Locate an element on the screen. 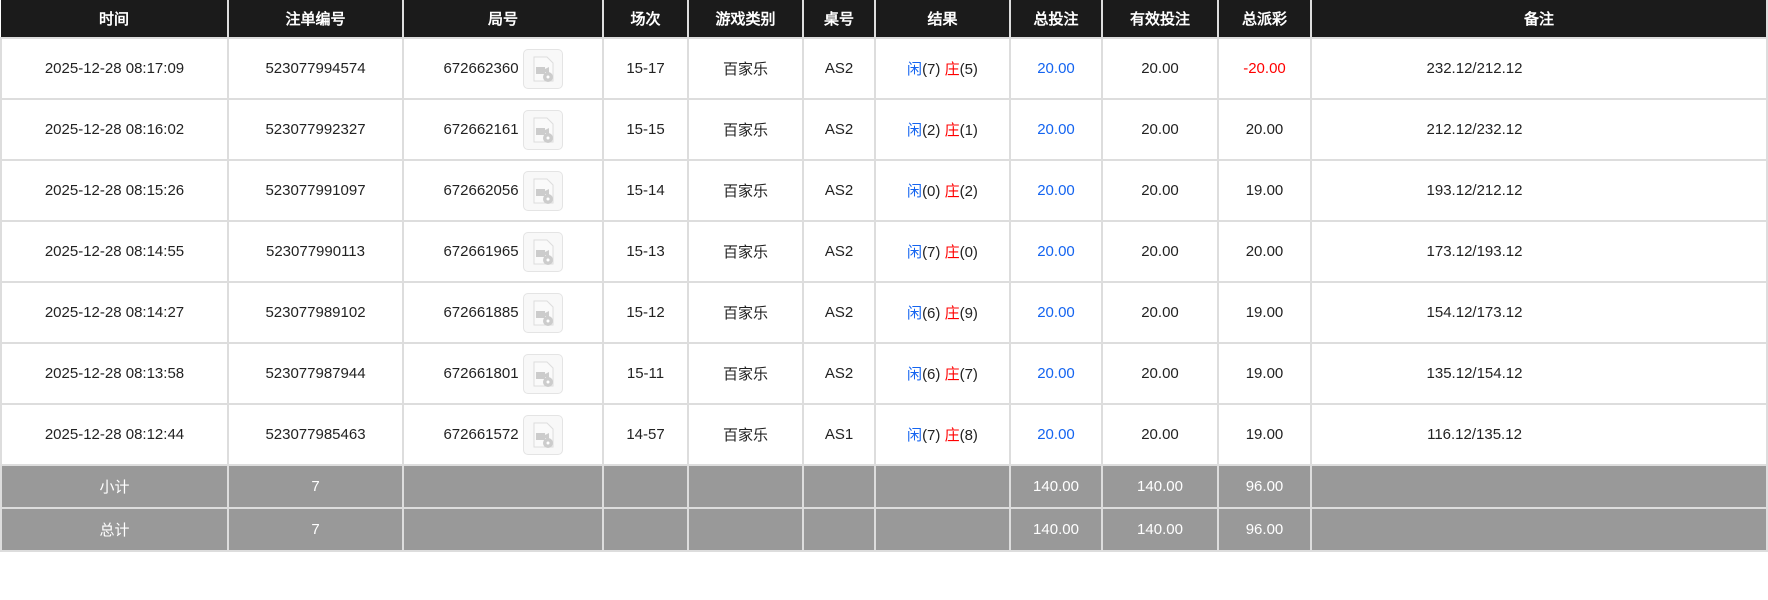  session: 15-15 is located at coordinates (645, 129).